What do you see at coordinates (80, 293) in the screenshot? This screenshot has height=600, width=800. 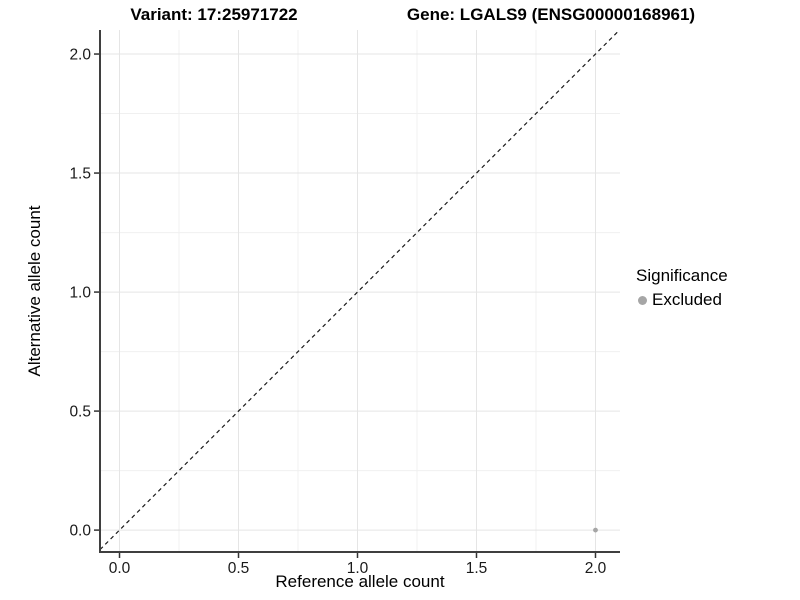 I see `y-tick-label: 1.0` at bounding box center [80, 293].